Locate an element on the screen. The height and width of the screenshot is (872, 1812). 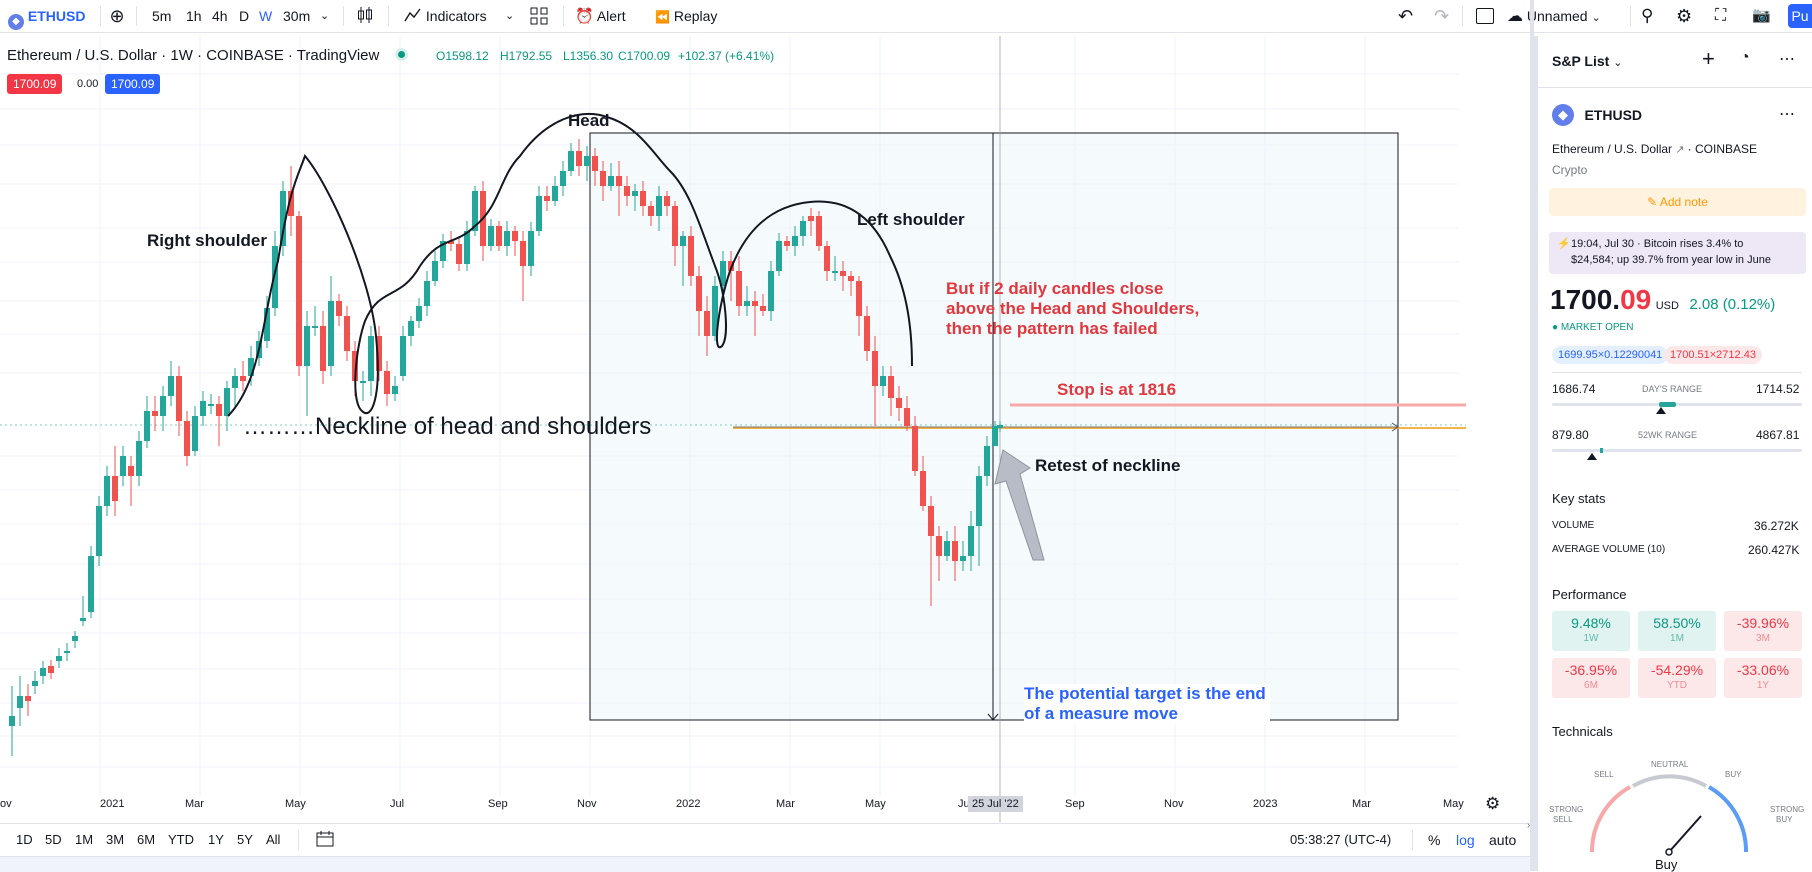
performance-box-1y: -33.06% 1Y is located at coordinates (1763, 678).